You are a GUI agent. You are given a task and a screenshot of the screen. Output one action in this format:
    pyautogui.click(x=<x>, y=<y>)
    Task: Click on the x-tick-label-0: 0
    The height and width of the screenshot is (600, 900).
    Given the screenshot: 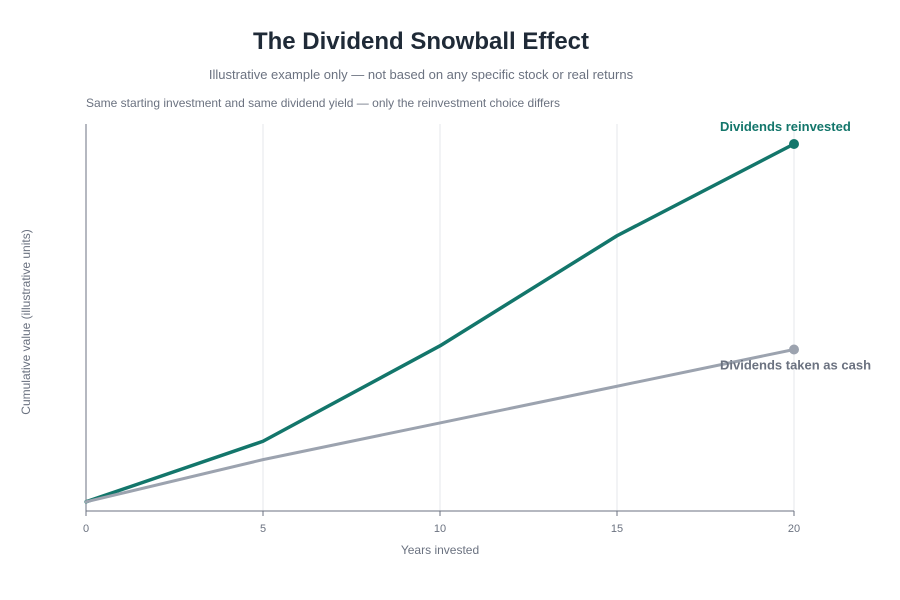 What is the action you would take?
    pyautogui.click(x=86, y=529)
    